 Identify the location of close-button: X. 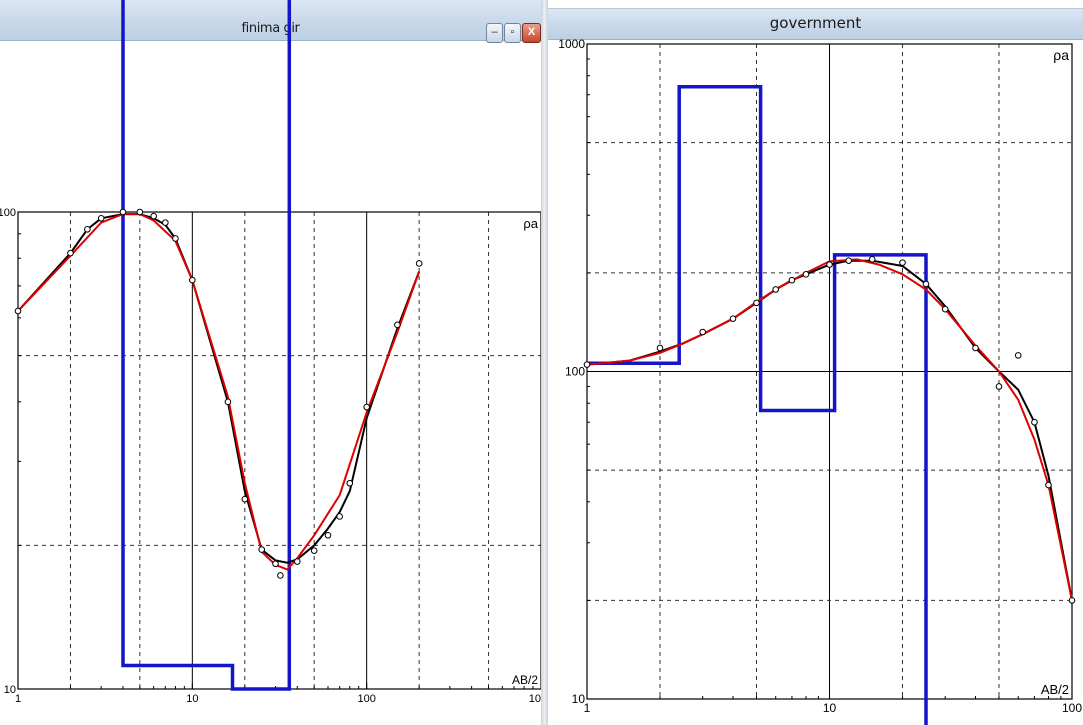
(531, 33).